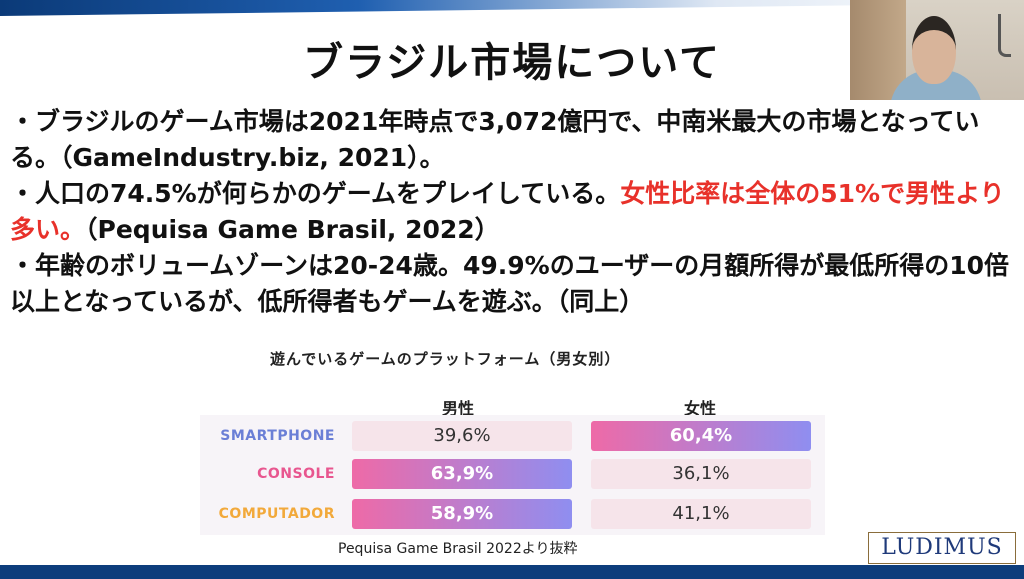 The height and width of the screenshot is (579, 1024). What do you see at coordinates (315, 193) in the screenshot?
I see `bullet-population-text: ・人口の74.5%が何らかのゲームをプレイしている。` at bounding box center [315, 193].